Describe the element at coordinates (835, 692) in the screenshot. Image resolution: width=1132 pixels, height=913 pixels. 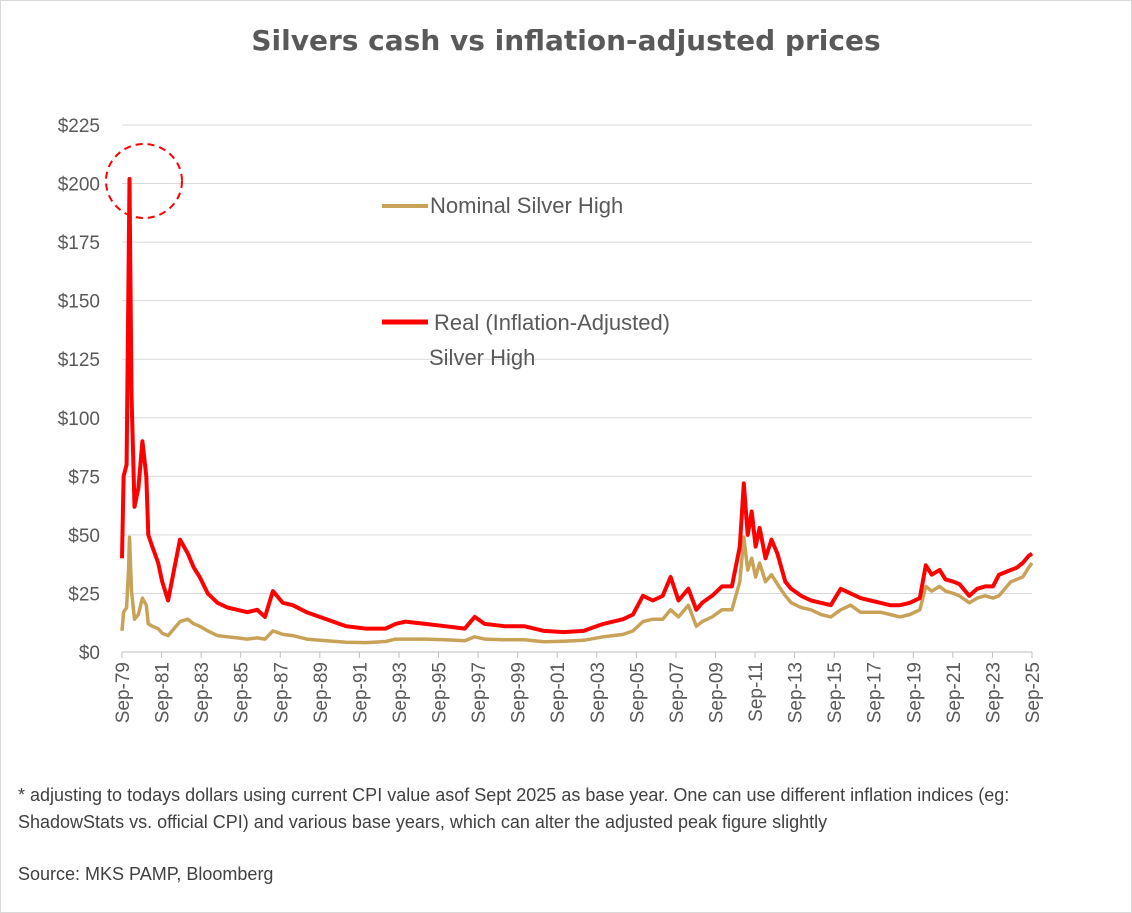
I see `x-tick-label: Sep-15` at that location.